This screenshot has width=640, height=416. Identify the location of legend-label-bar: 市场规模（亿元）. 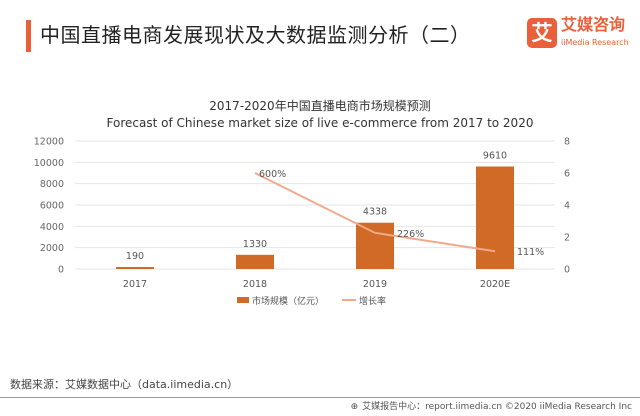
(288, 301).